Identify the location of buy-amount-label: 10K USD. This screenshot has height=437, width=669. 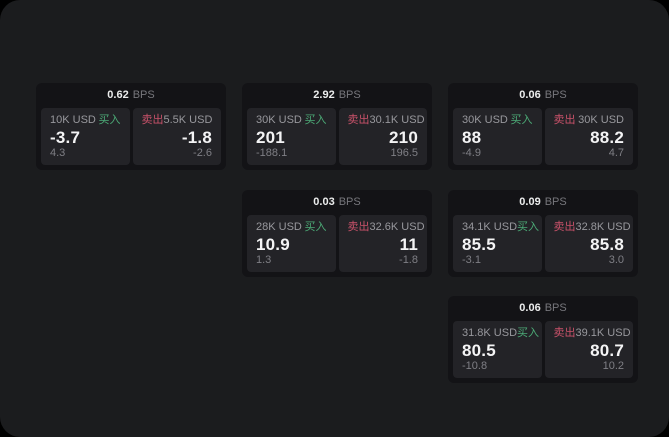
(73, 120).